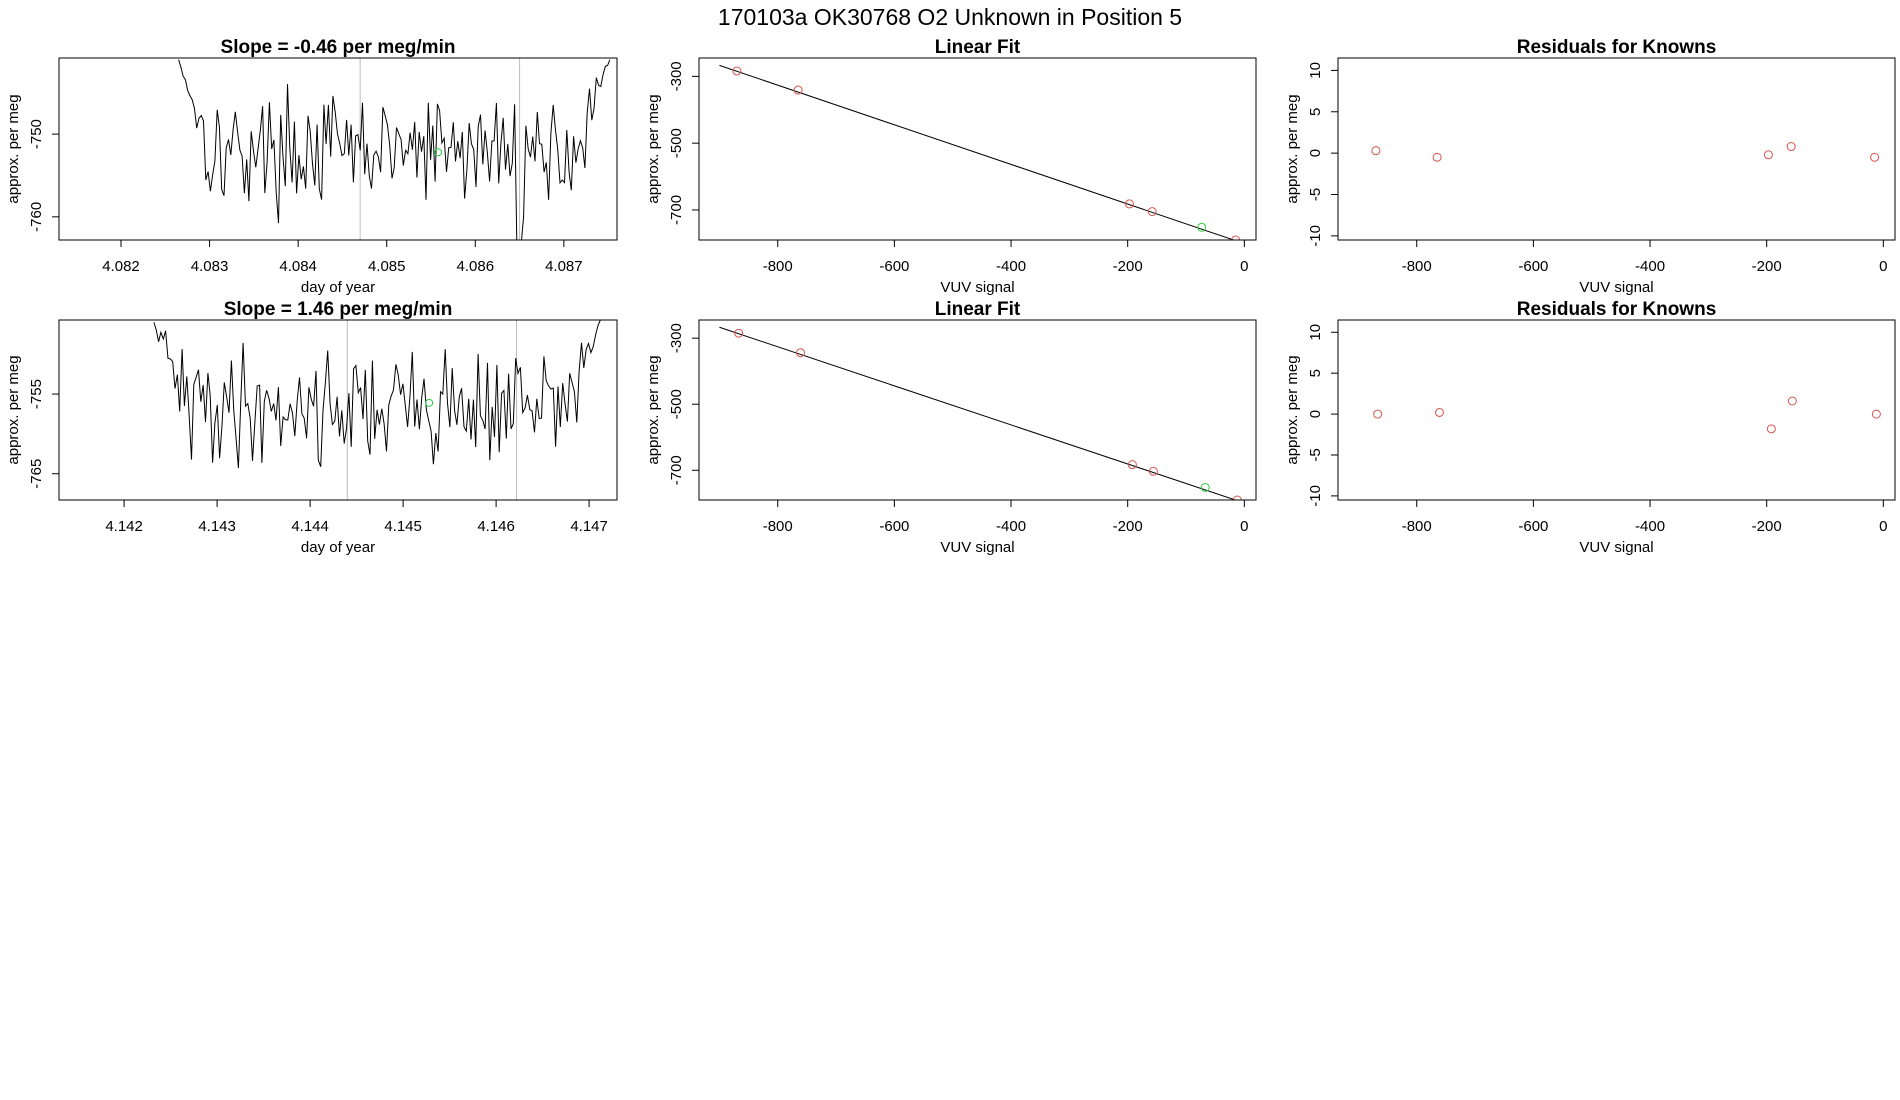 The height and width of the screenshot is (1100, 1900). Describe the element at coordinates (589, 526) in the screenshot. I see `x-tick-label: 4.147` at that location.